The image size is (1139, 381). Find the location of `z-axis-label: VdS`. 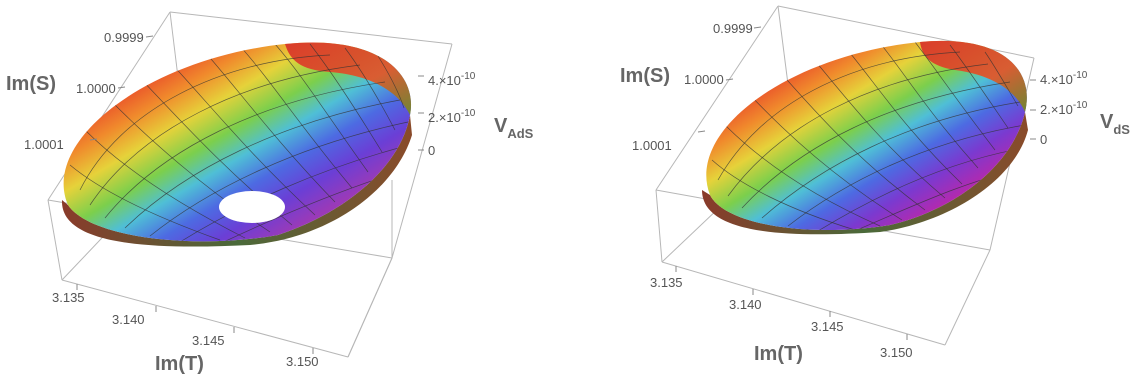

z-axis-label: VdS is located at coordinates (1115, 124).